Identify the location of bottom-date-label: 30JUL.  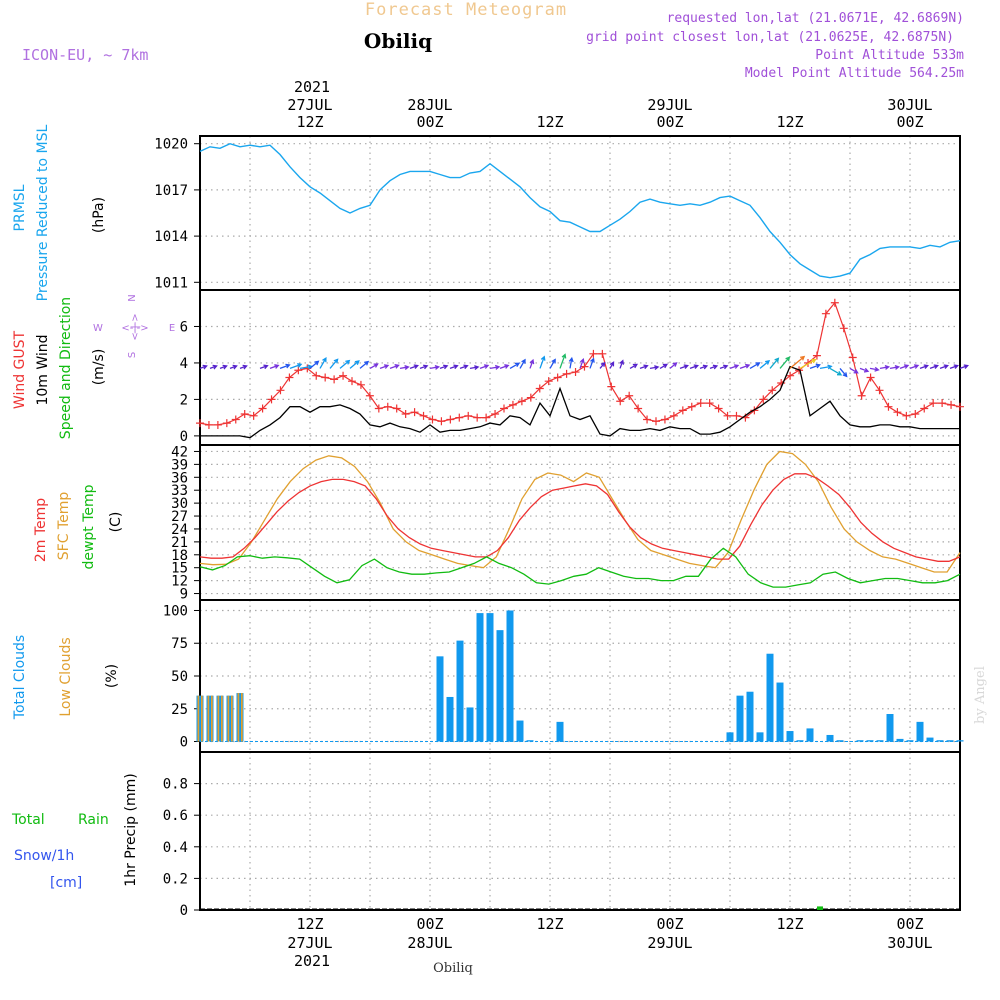
(909, 943).